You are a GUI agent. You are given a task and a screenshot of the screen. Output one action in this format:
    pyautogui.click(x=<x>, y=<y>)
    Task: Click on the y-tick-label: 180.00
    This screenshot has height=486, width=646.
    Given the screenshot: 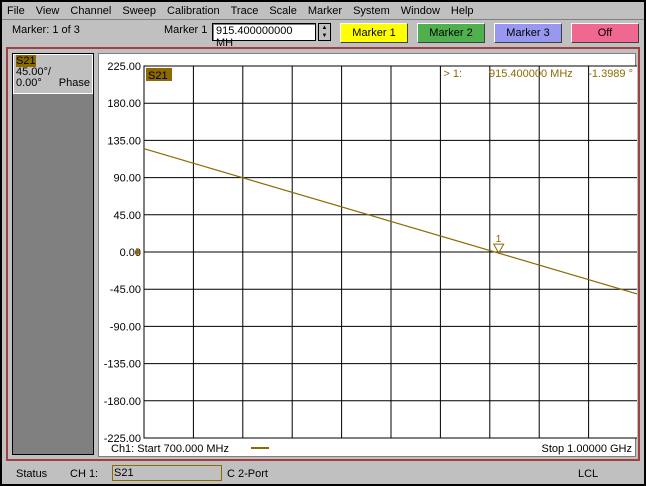 What is the action you would take?
    pyautogui.click(x=124, y=104)
    